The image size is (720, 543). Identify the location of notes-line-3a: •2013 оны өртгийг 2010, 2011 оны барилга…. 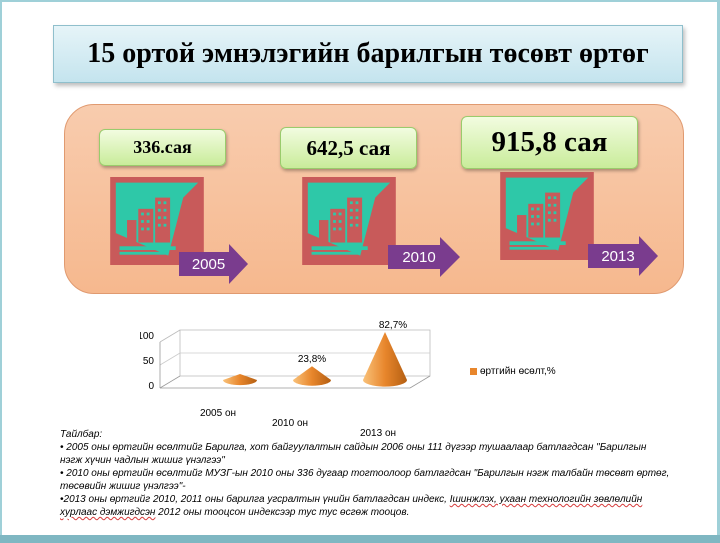
(255, 499).